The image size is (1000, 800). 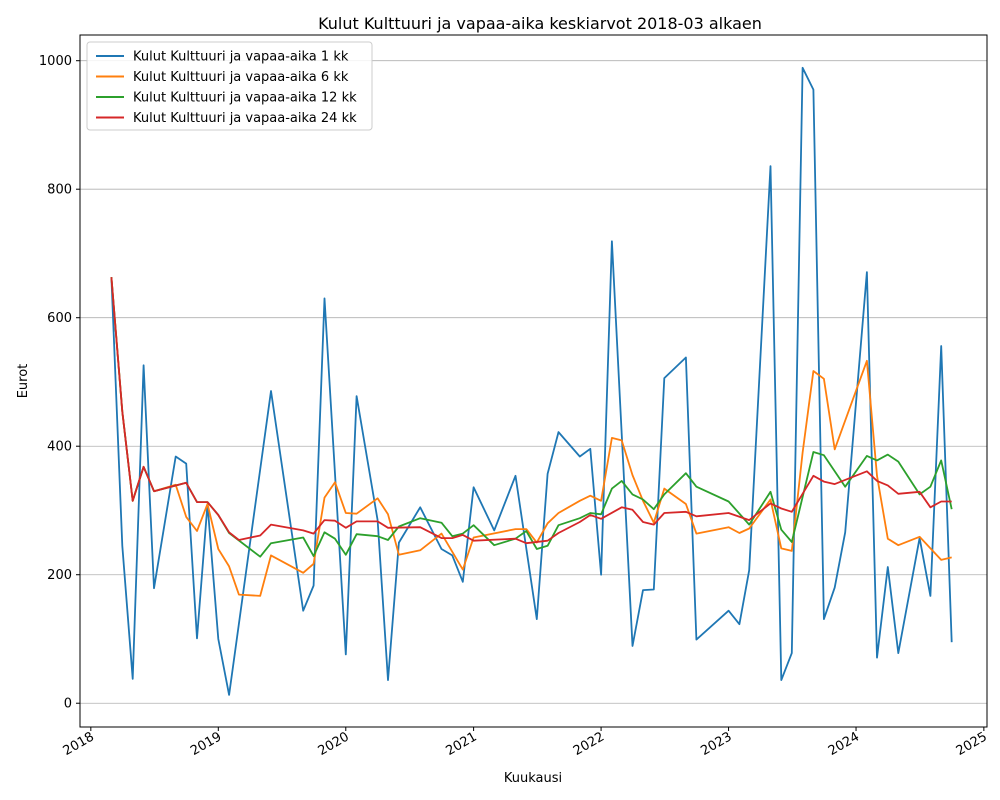 I want to click on y-tick-label: 200, so click(x=59, y=575).